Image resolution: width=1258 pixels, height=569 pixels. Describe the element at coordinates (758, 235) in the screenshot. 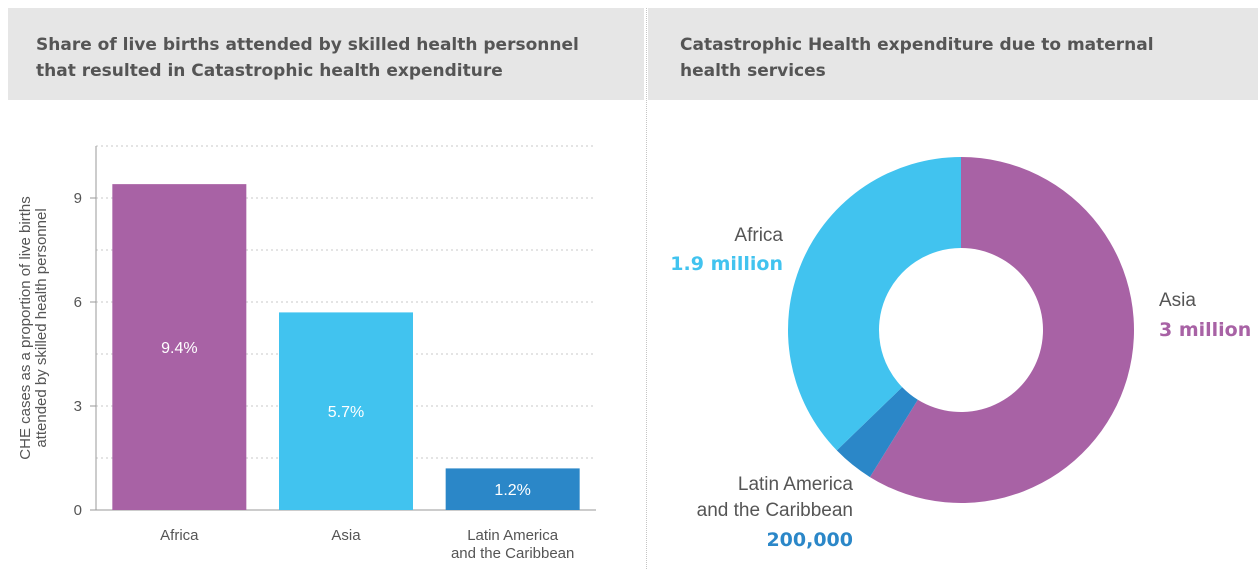

I see `slice-label-name: Africa` at that location.